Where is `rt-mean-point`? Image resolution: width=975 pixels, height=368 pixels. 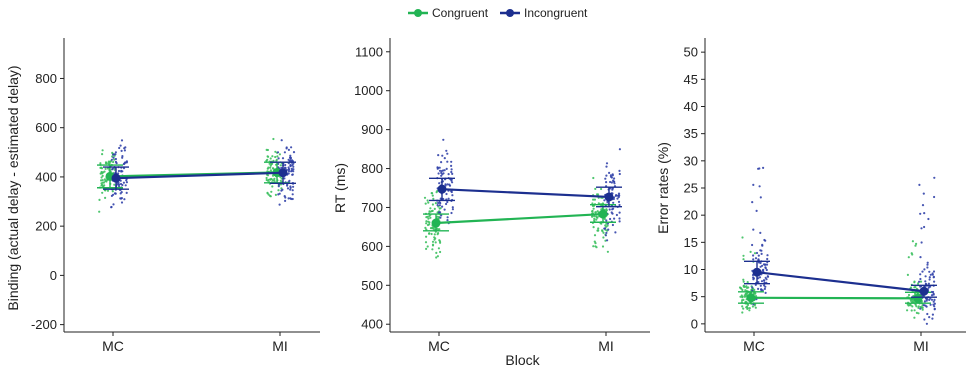 rt-mean-point is located at coordinates (609, 197).